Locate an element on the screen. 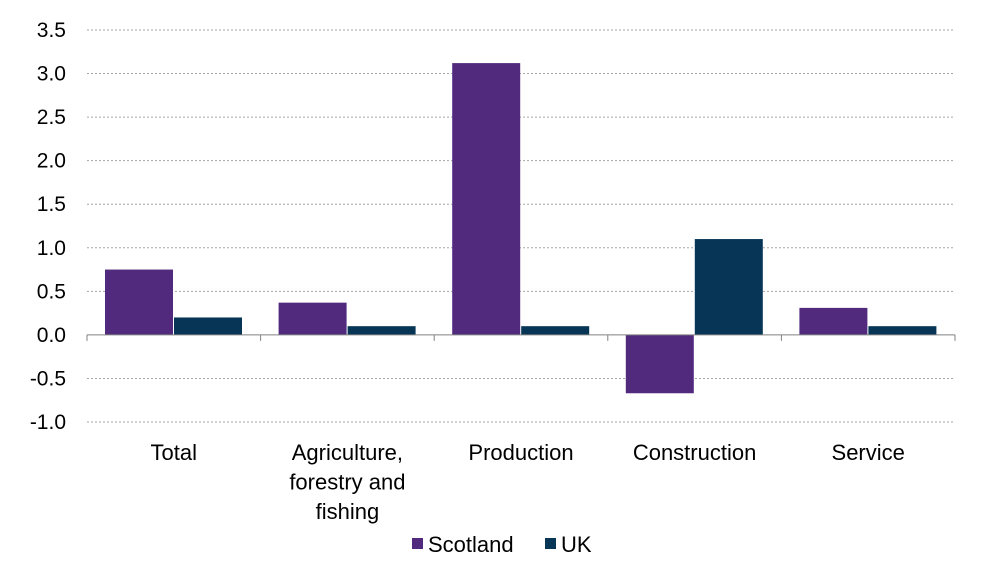 The height and width of the screenshot is (576, 998). y-tick-label: 3.5 is located at coordinates (51, 30).